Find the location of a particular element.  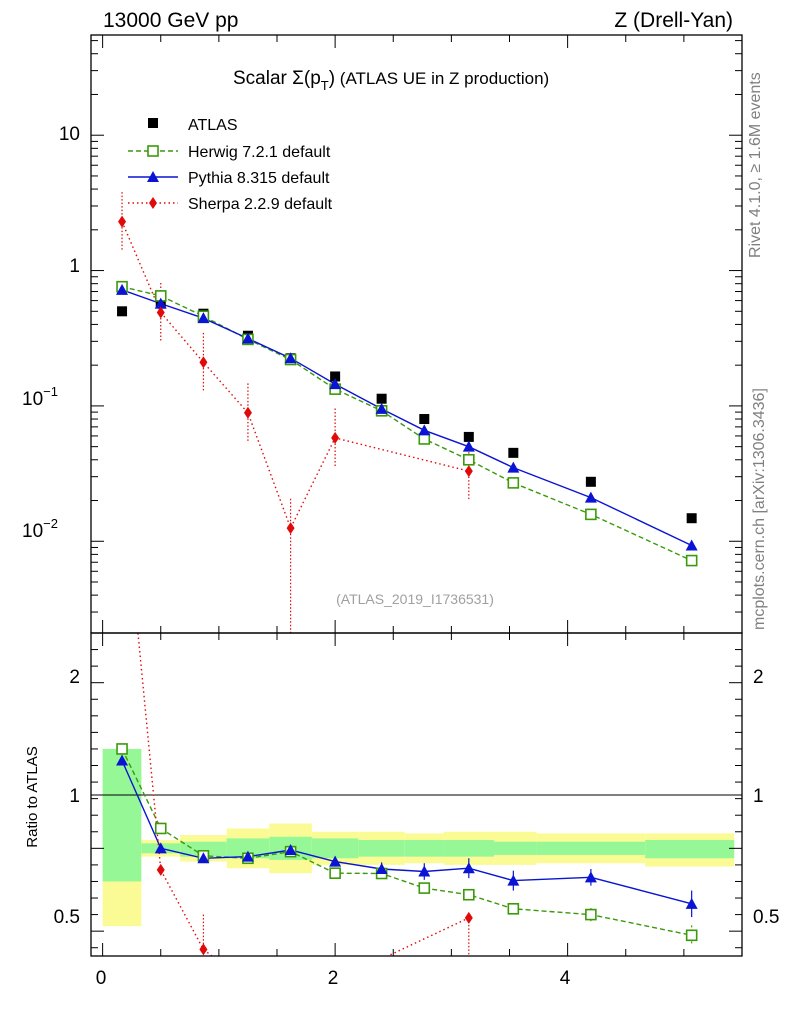

ytick-exp-0.01: −2 is located at coordinates (50, 523).